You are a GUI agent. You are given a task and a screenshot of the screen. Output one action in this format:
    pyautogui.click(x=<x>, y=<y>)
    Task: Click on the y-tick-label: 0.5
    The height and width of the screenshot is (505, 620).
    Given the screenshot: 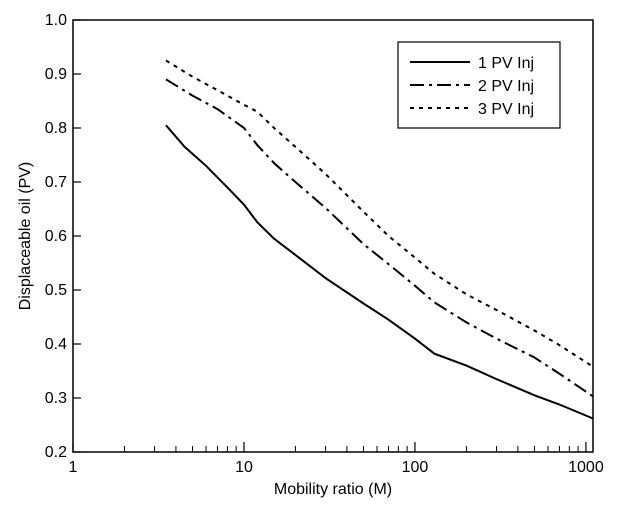 What is the action you would take?
    pyautogui.click(x=56, y=290)
    